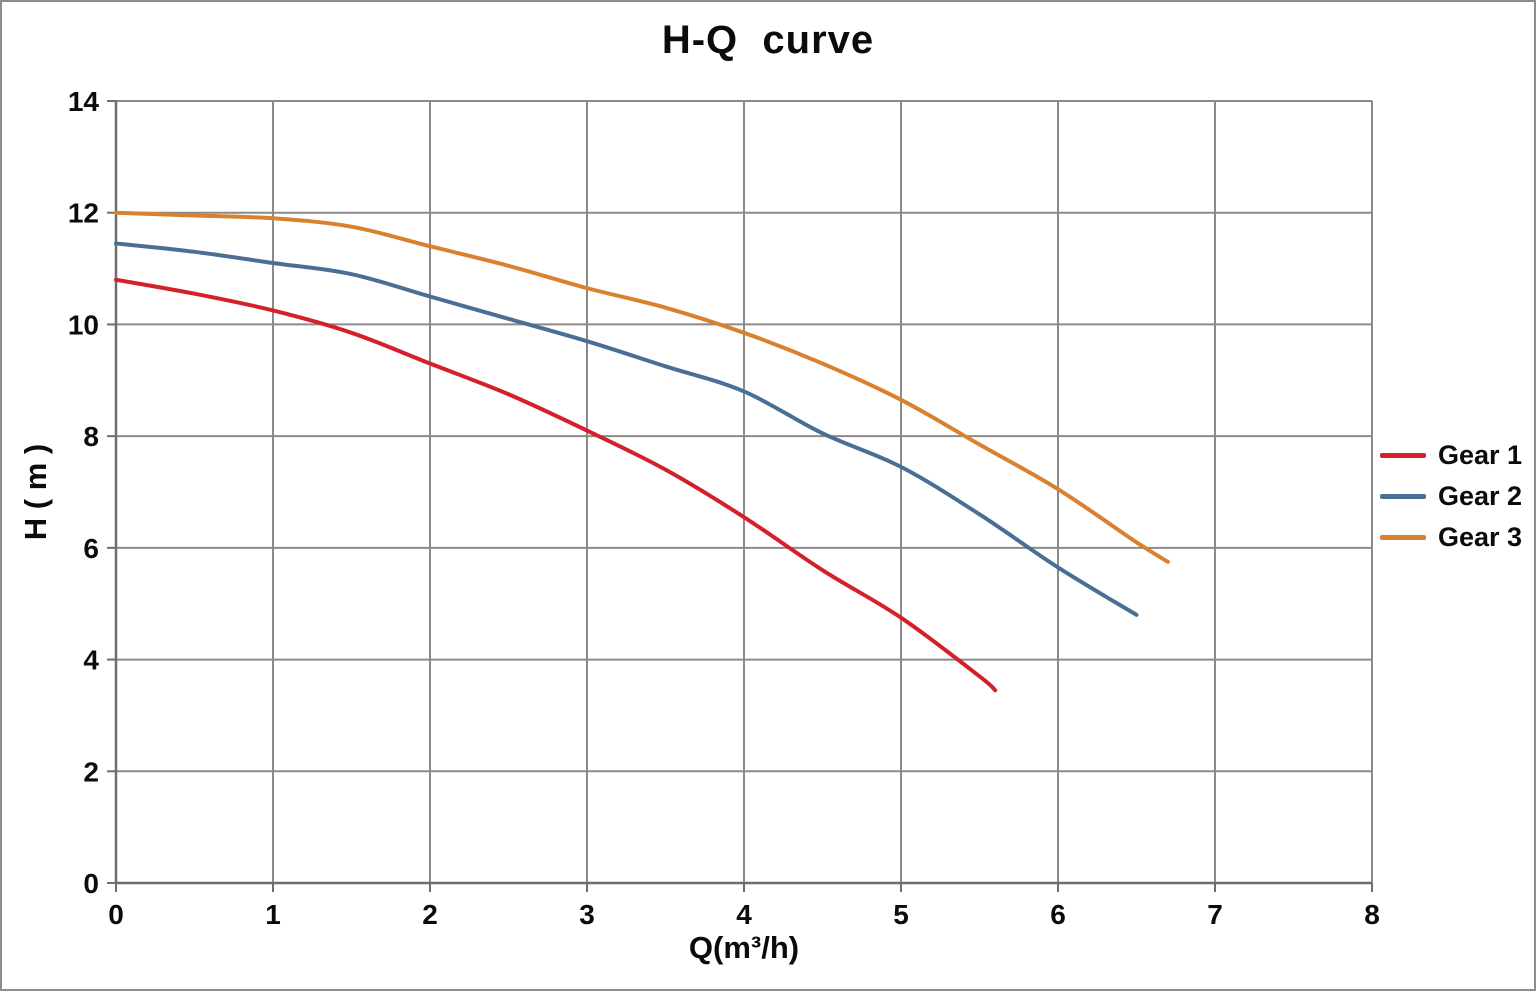  I want to click on x-tick-label: 3, so click(587, 914).